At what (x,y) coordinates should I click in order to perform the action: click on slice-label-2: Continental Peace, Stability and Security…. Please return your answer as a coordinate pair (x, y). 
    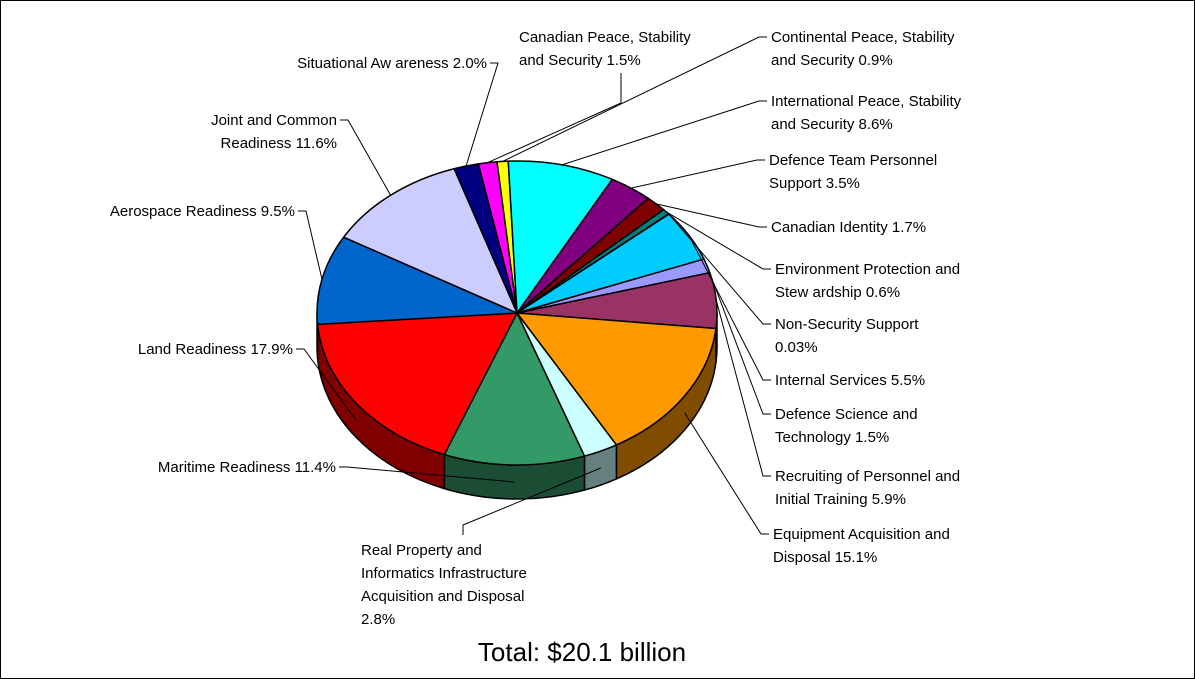
    Looking at the image, I should click on (863, 49).